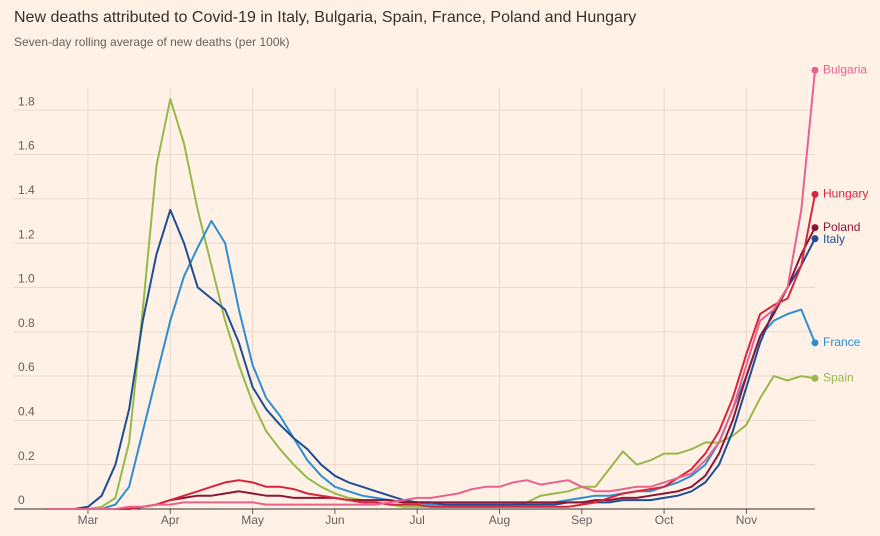  Describe the element at coordinates (417, 520) in the screenshot. I see `x-tick-label: Jul` at that location.